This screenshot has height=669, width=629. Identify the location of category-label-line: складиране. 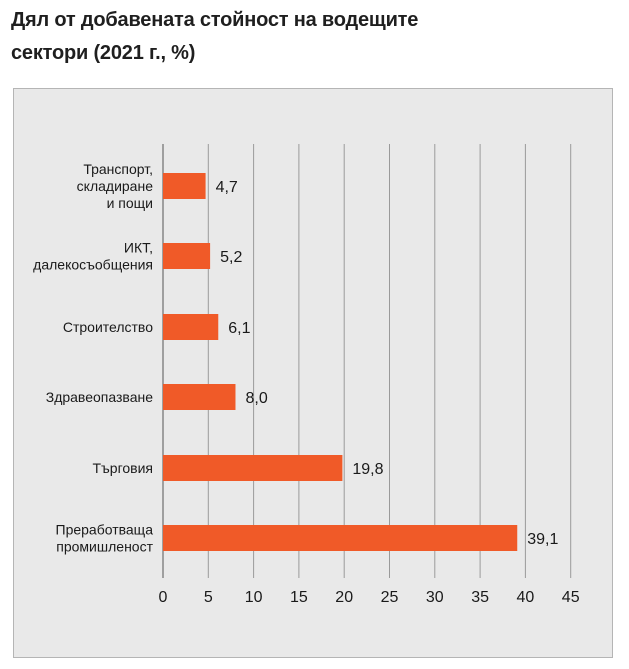
(115, 186).